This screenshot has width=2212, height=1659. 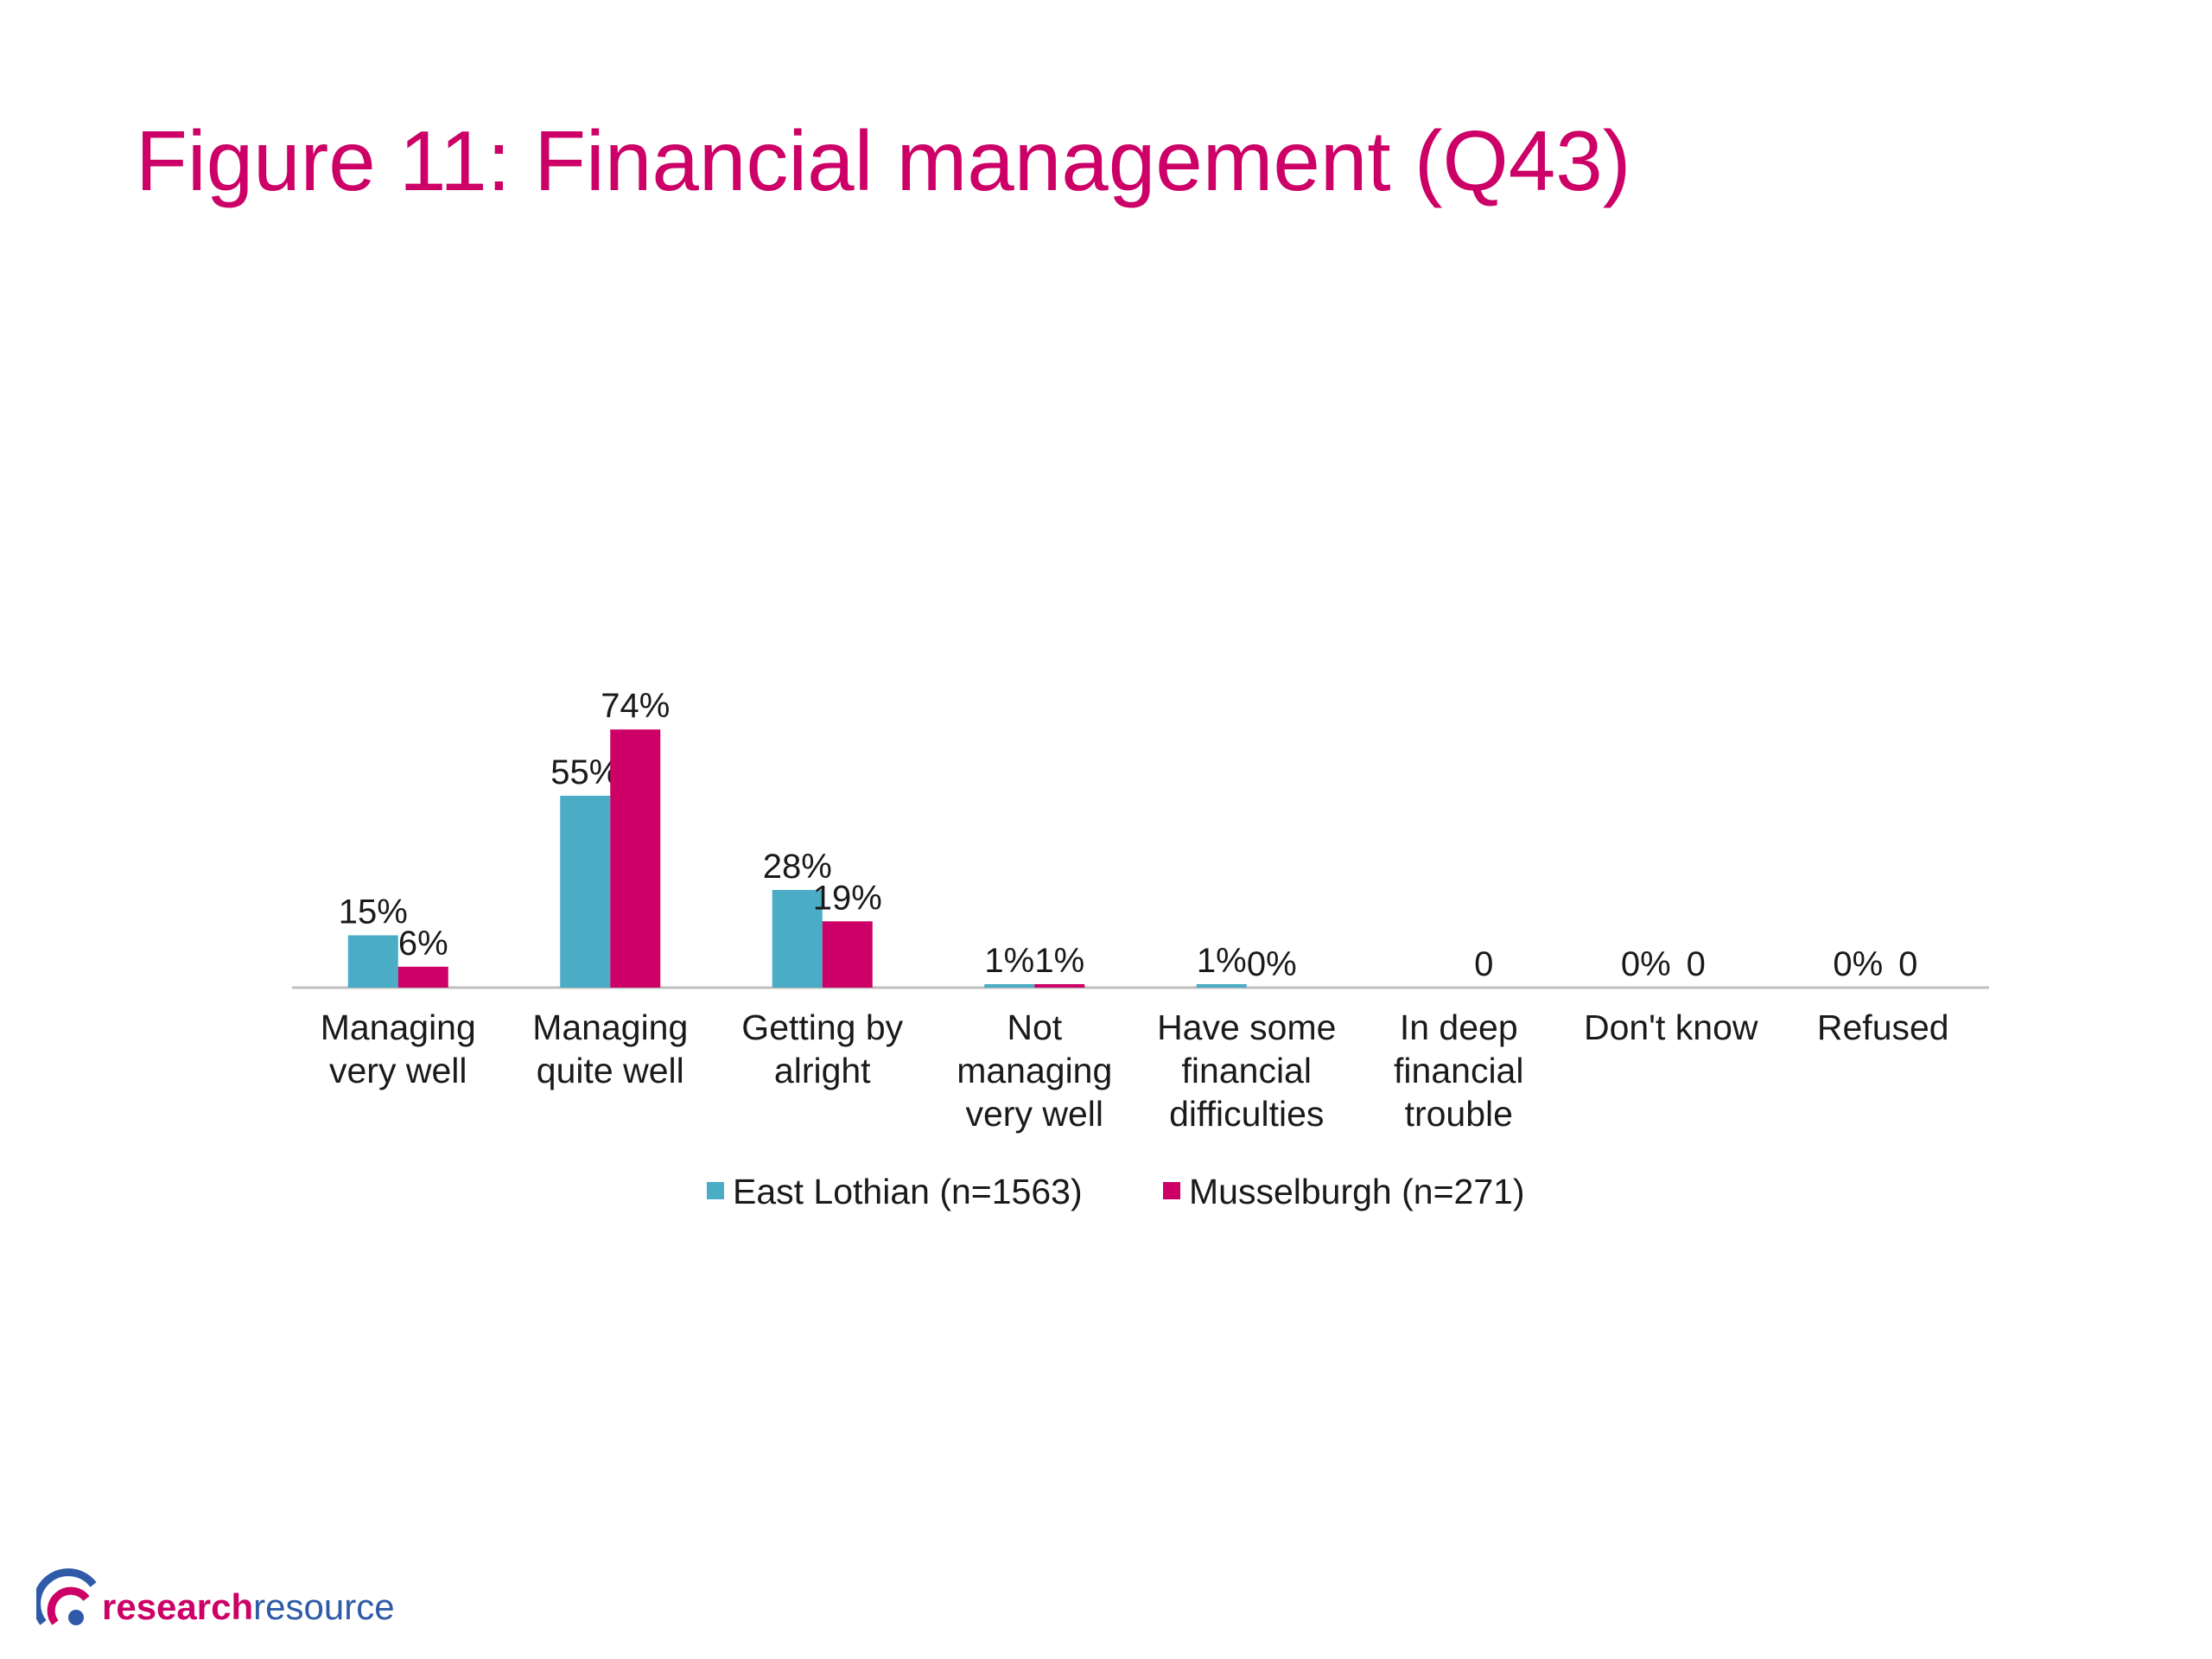 What do you see at coordinates (1671, 1027) in the screenshot?
I see `category-label-6: Don't know` at bounding box center [1671, 1027].